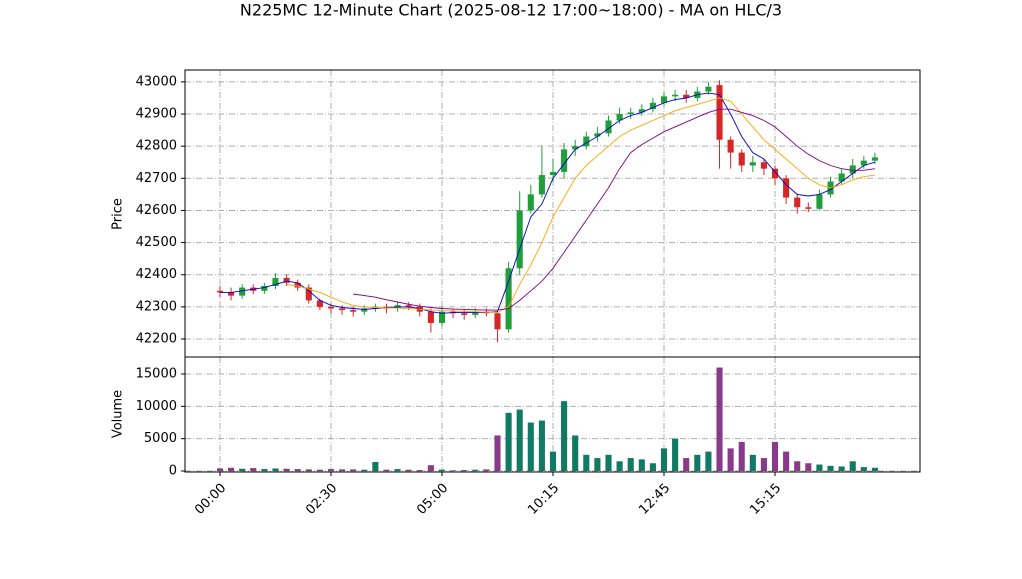 This screenshot has height=579, width=1022. What do you see at coordinates (156, 81) in the screenshot?
I see `y-tick-label: 43000` at bounding box center [156, 81].